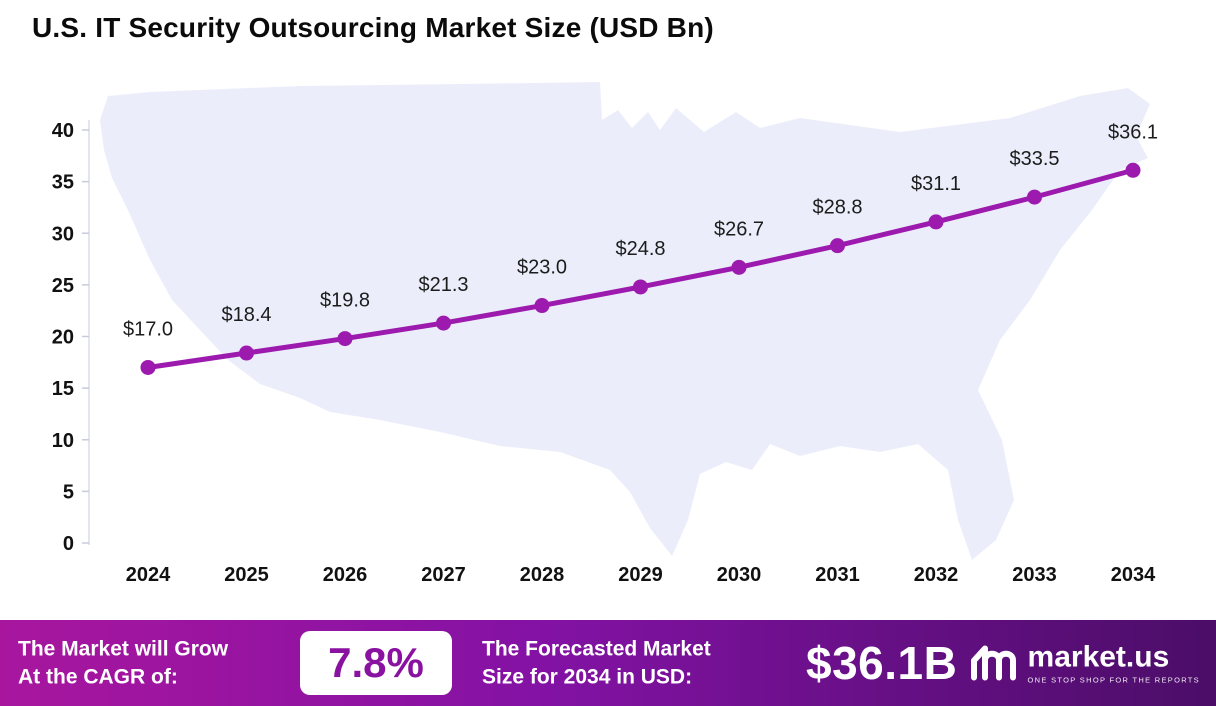 This screenshot has height=706, width=1216. What do you see at coordinates (542, 268) in the screenshot?
I see `data-label-2028: $23.0` at bounding box center [542, 268].